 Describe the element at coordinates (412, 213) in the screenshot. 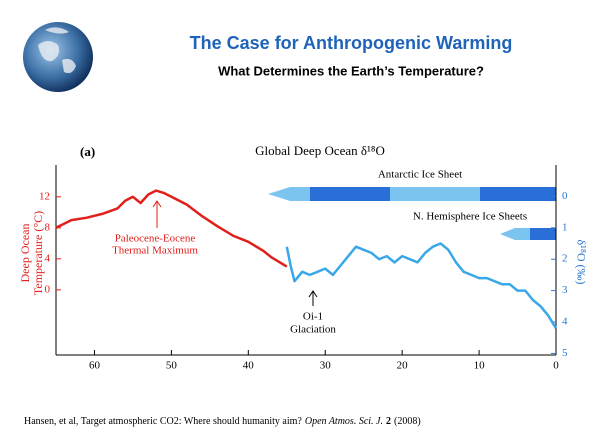

I see `ice-sheet-bars` at that location.